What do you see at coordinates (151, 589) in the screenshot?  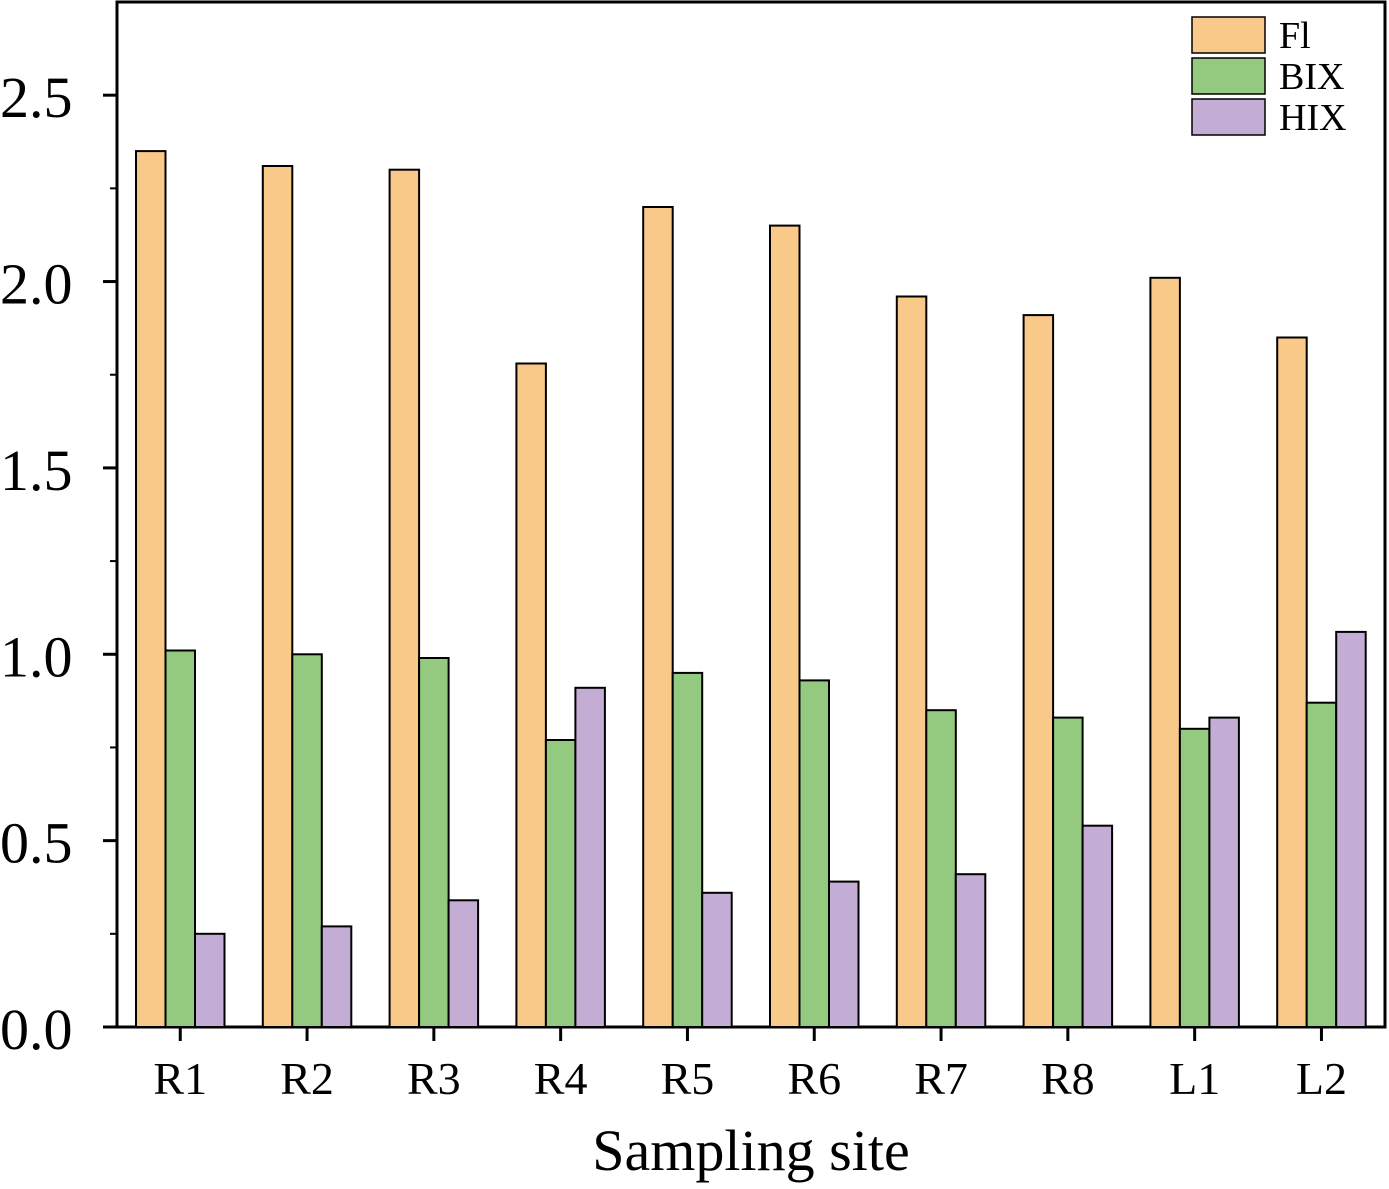 I see `bar-fl-r1` at bounding box center [151, 589].